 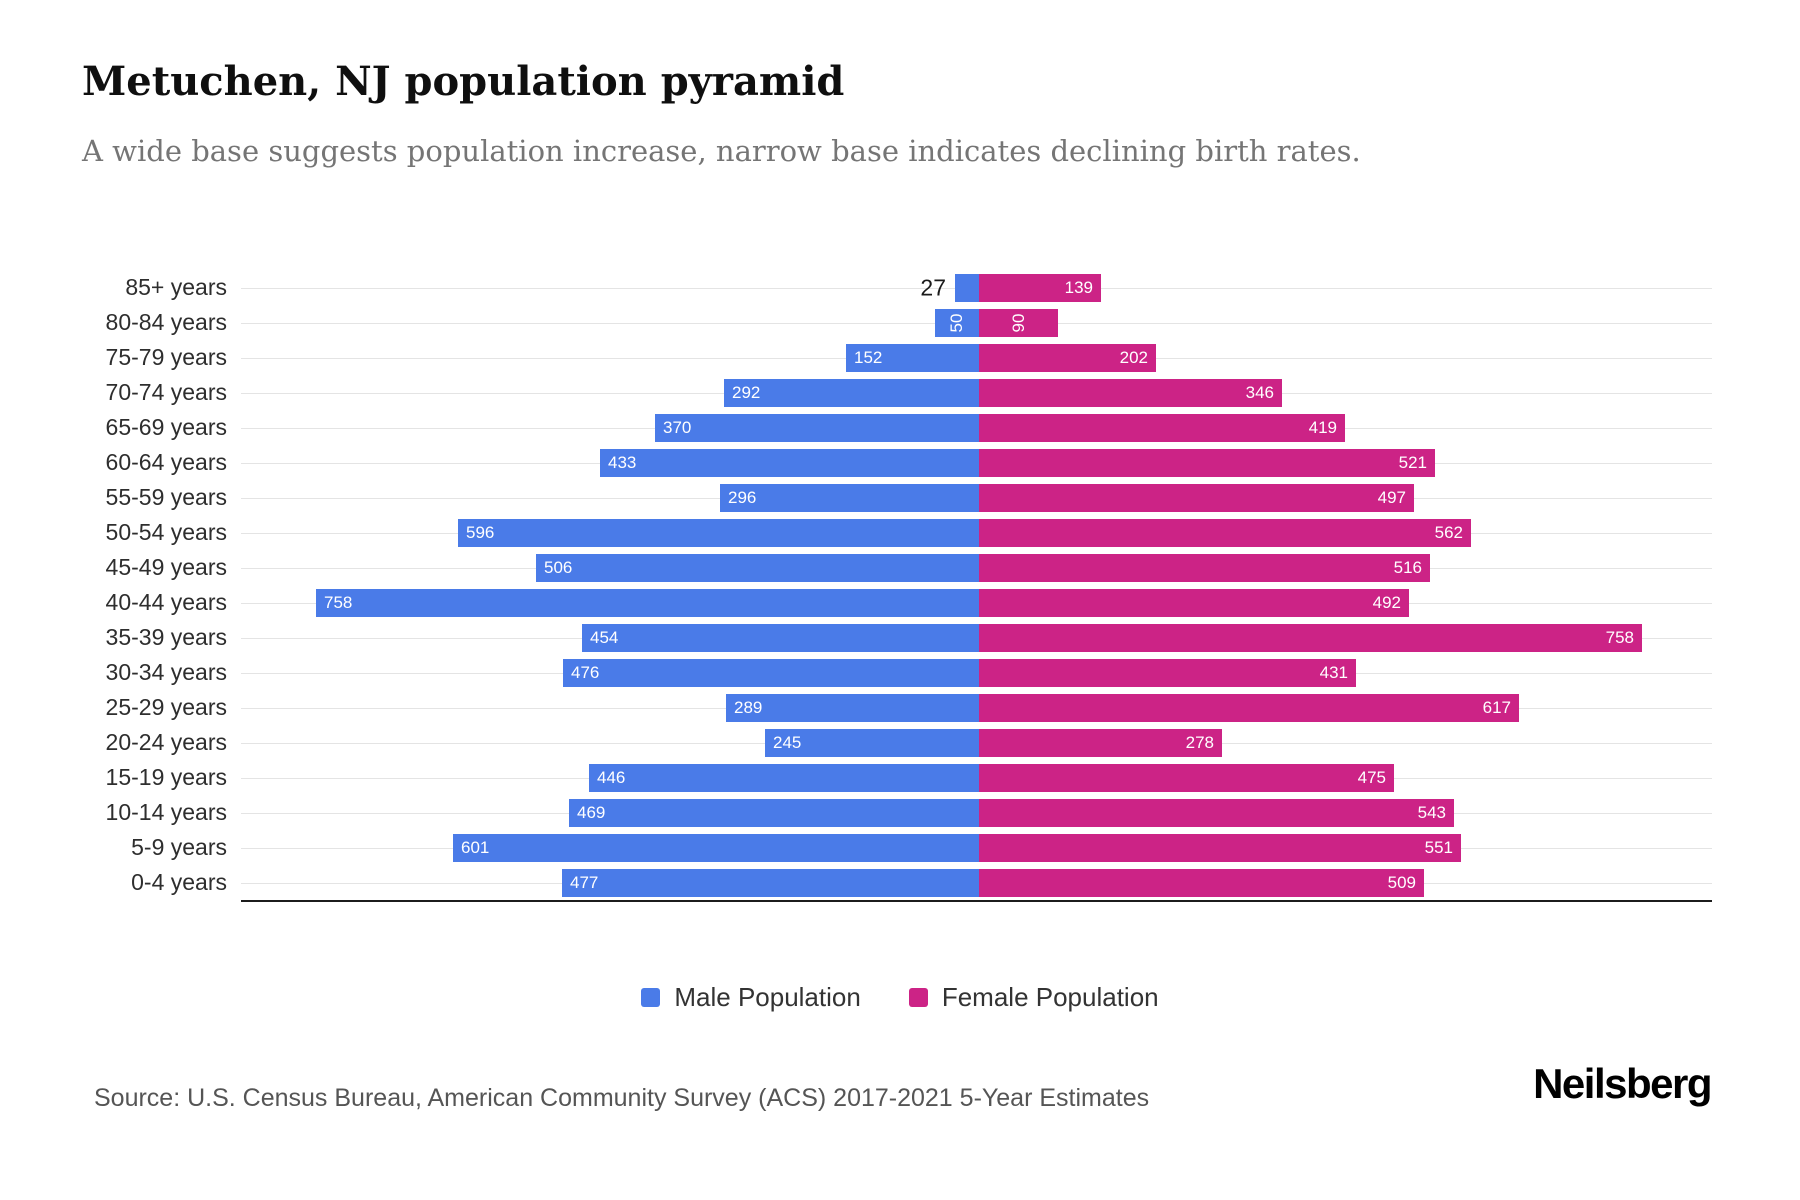 I want to click on male-bar: 758, so click(x=647, y=602).